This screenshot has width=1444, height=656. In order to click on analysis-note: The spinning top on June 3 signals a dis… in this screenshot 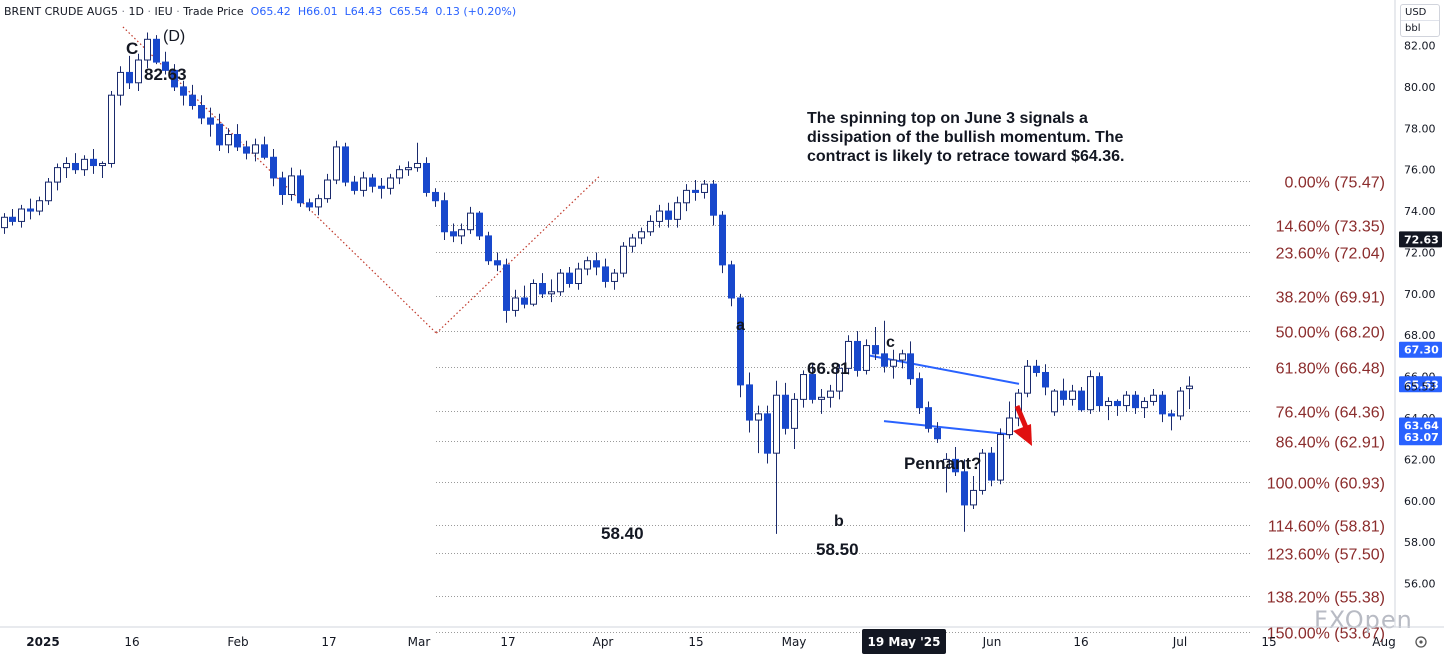, I will do `click(967, 137)`.